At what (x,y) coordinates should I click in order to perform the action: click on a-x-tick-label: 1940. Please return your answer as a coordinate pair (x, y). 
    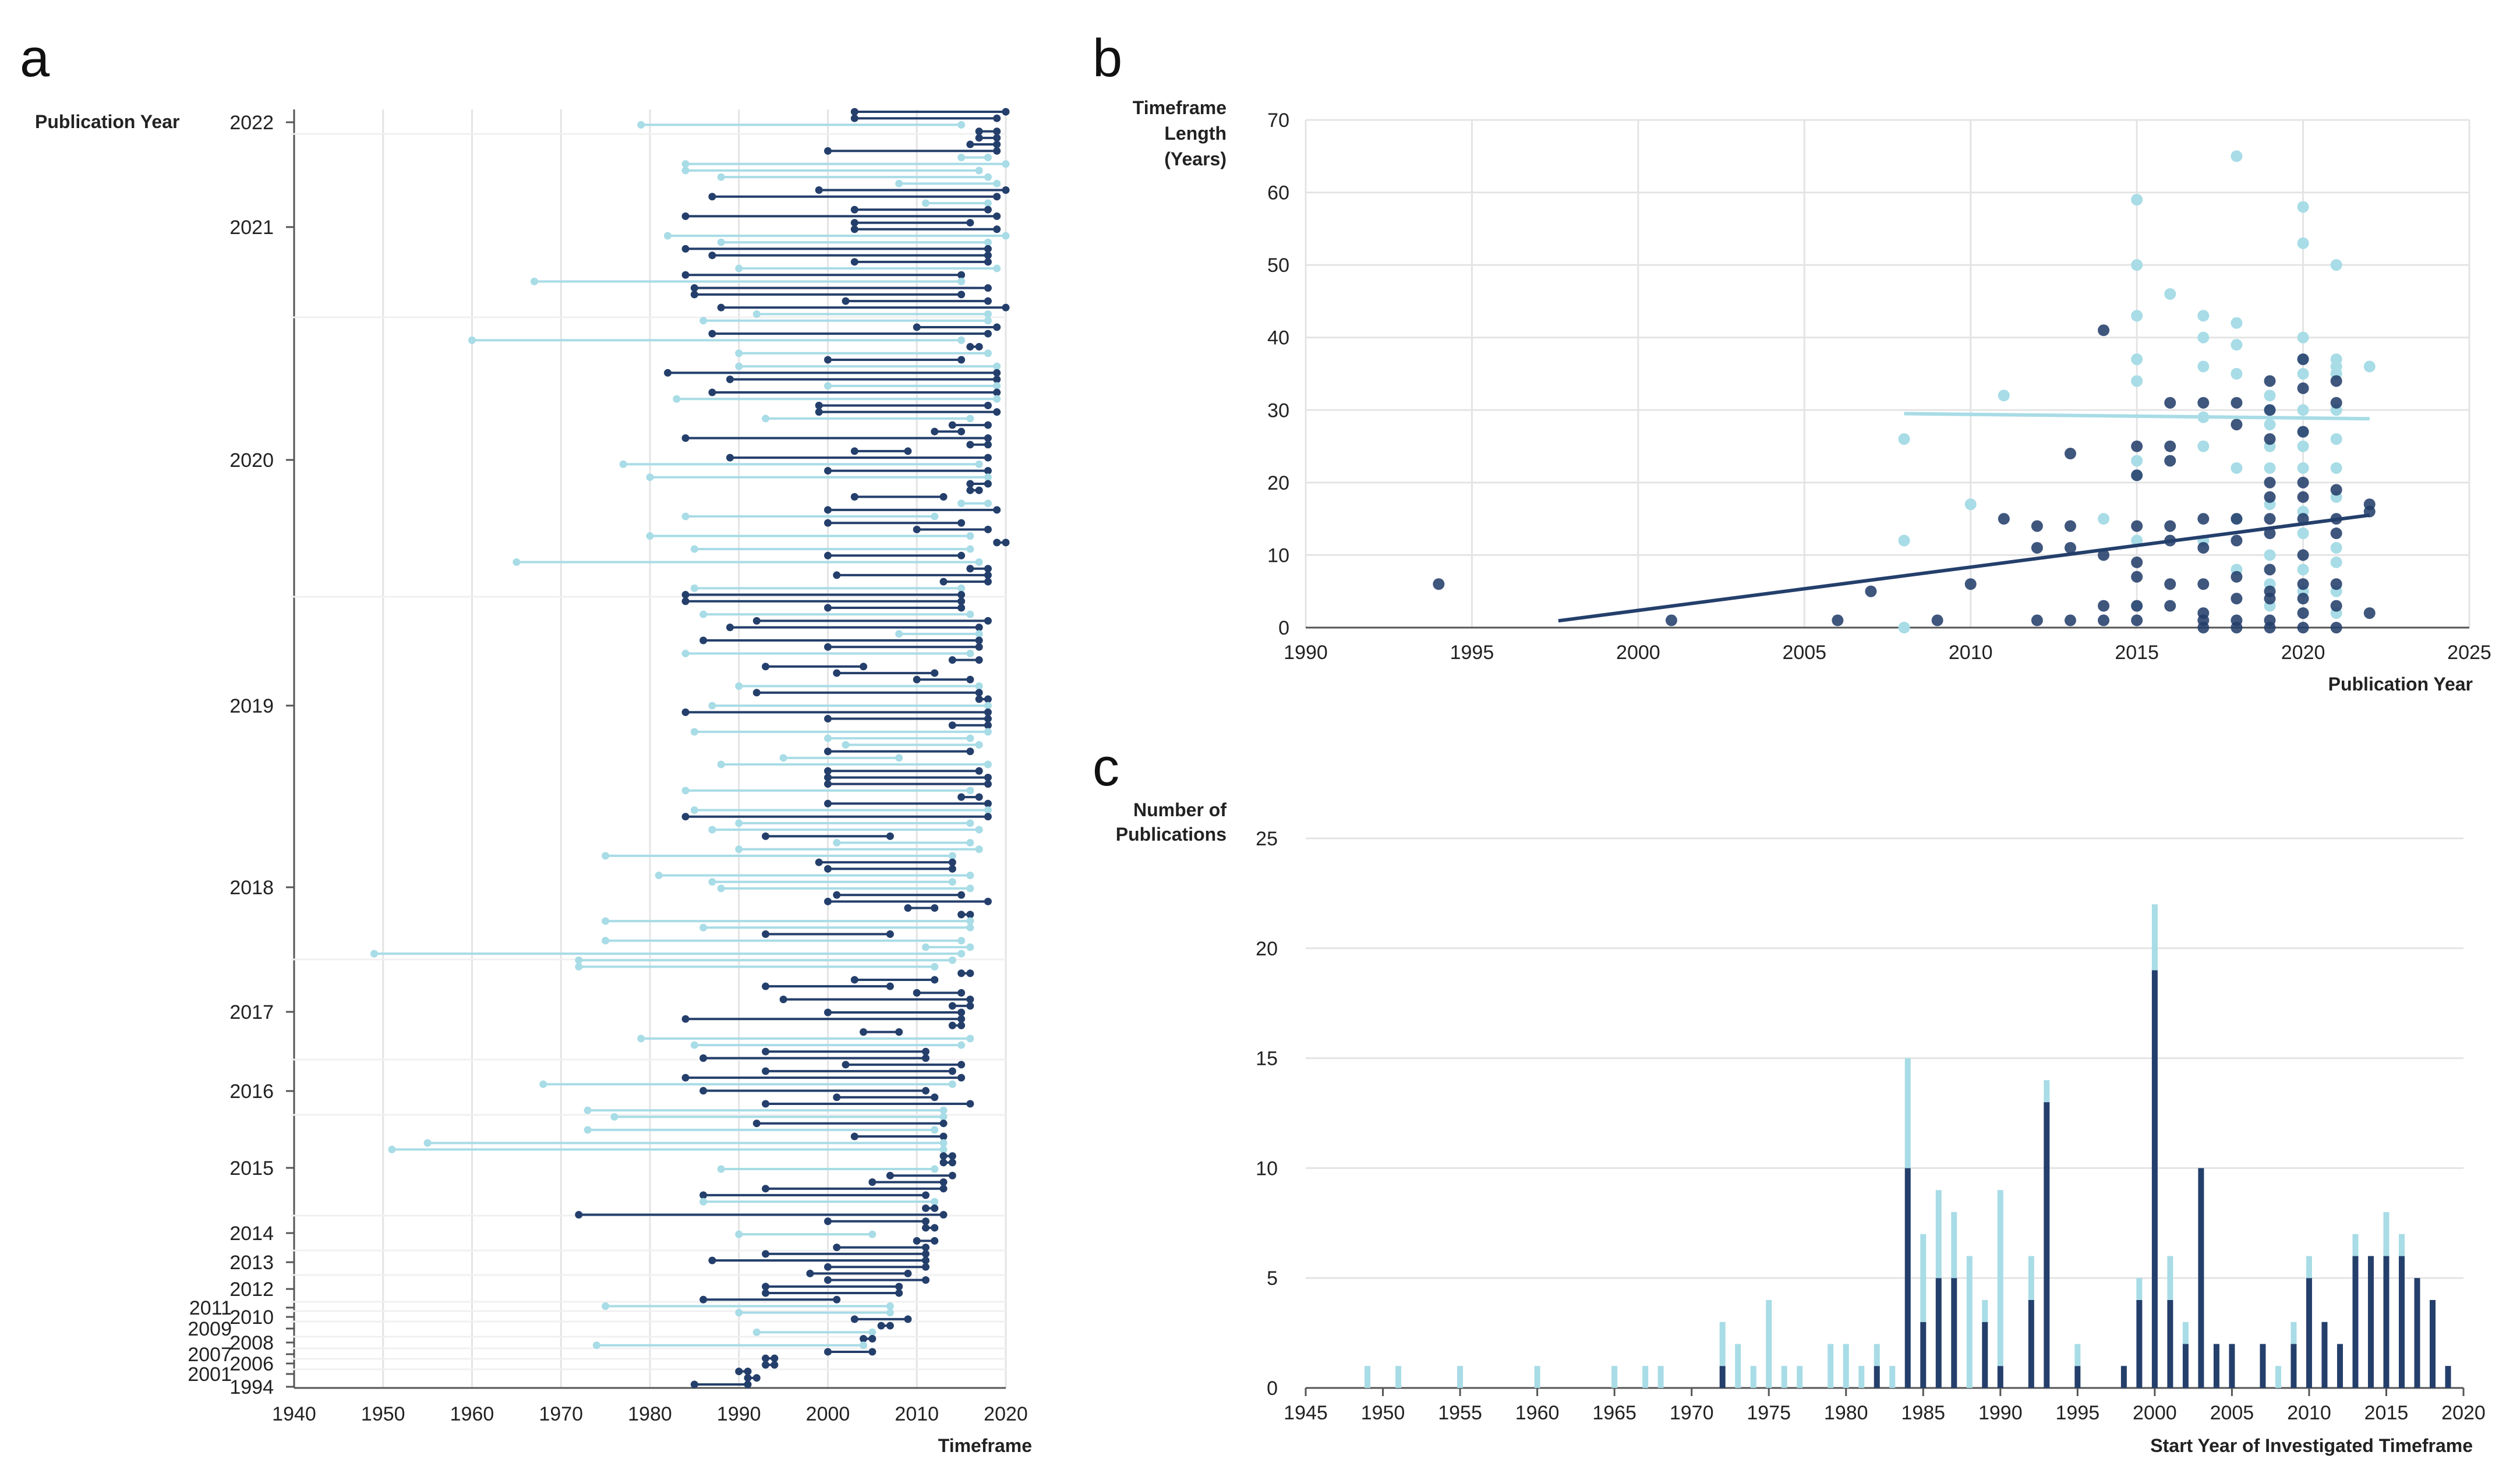
    Looking at the image, I should click on (294, 1414).